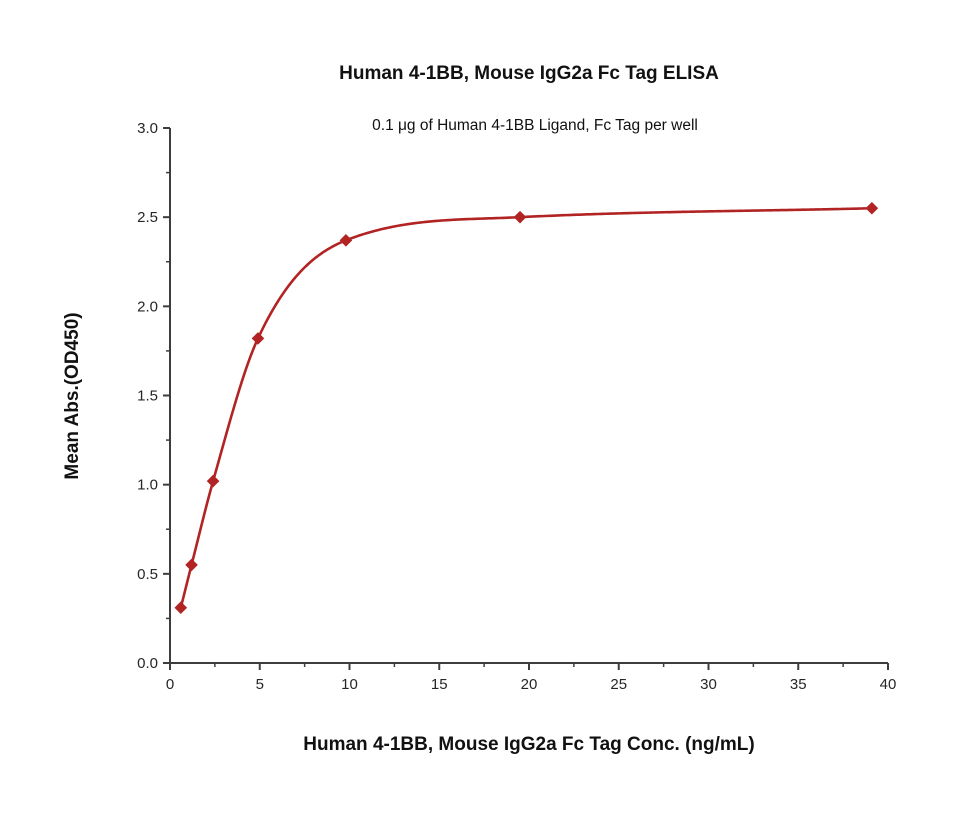 This screenshot has width=960, height=825. I want to click on y-tick-label: 2.5, so click(147, 217).